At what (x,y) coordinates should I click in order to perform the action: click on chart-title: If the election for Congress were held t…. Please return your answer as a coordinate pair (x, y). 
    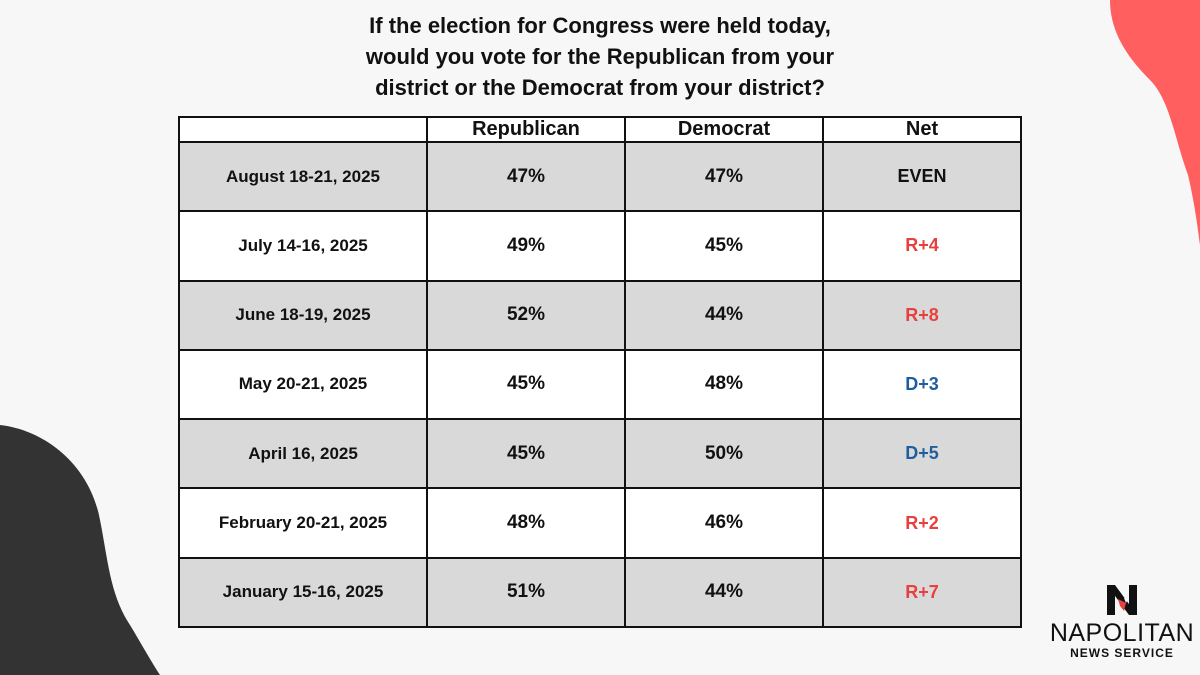
    Looking at the image, I should click on (600, 56).